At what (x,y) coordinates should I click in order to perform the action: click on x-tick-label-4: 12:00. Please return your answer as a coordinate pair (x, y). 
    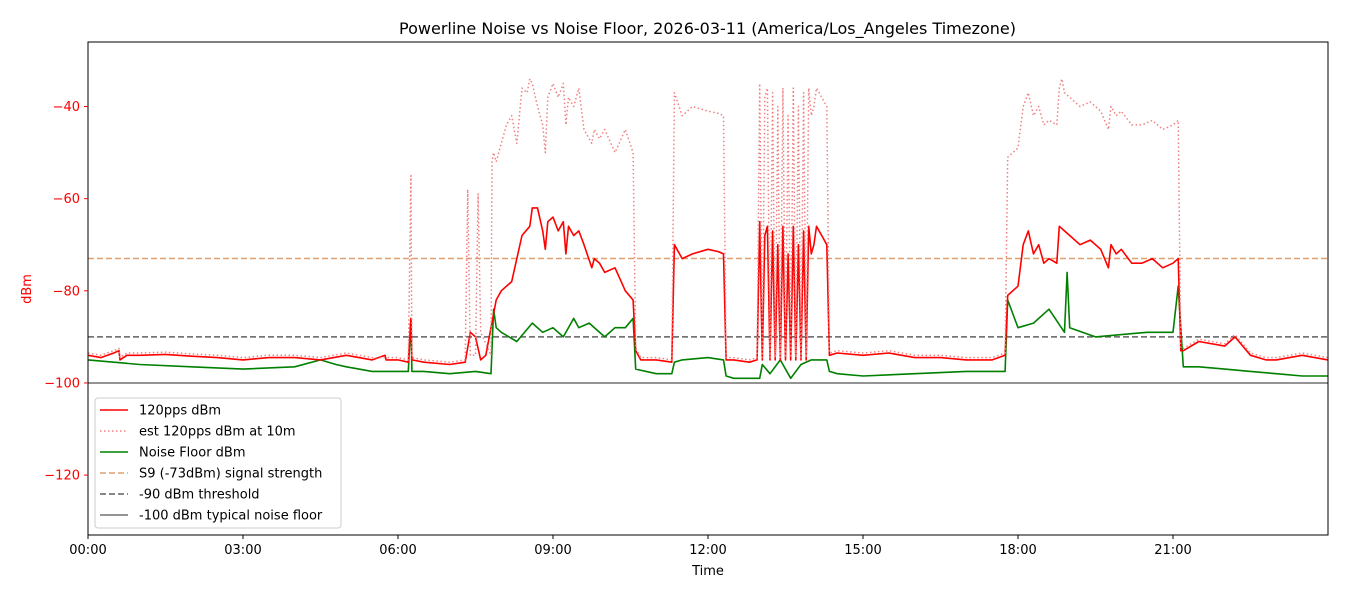
    Looking at the image, I should click on (707, 550).